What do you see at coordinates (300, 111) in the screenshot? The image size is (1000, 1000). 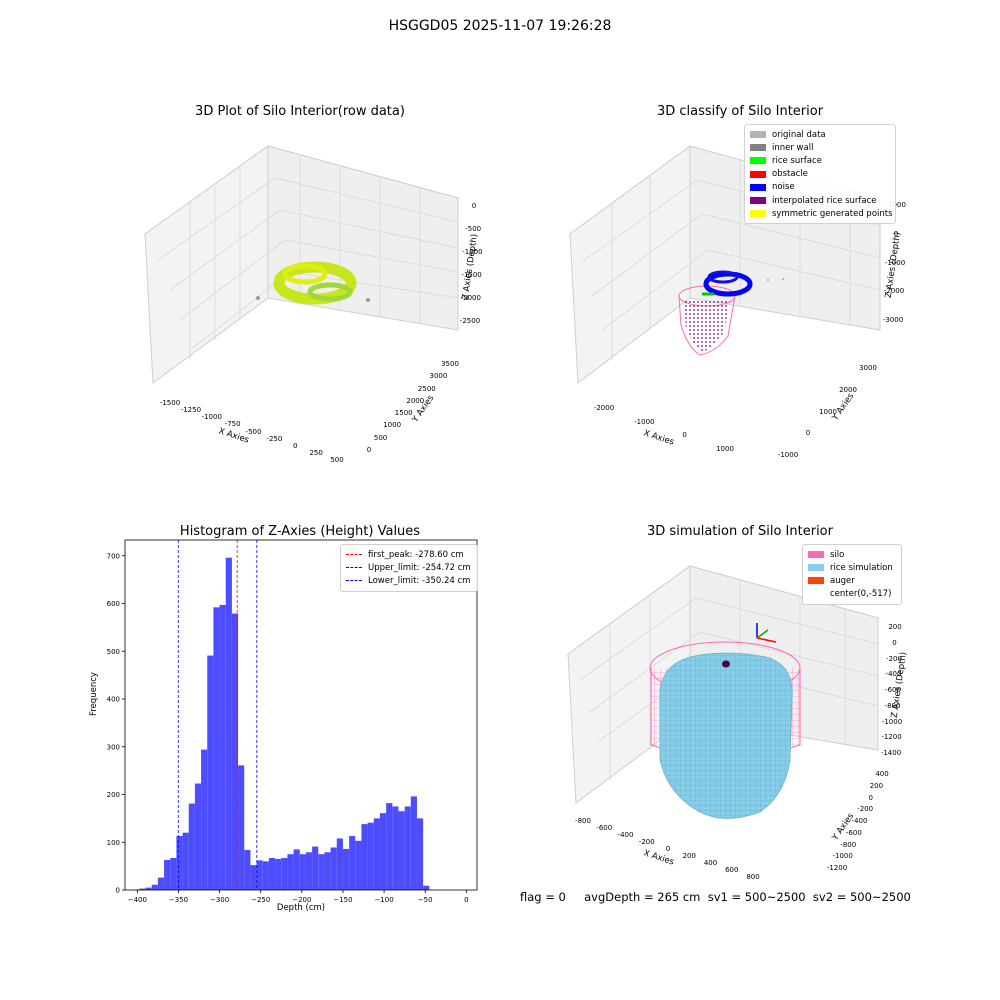 I see `raw-plot-title: 3D Plot of Silo Interior(row data)` at bounding box center [300, 111].